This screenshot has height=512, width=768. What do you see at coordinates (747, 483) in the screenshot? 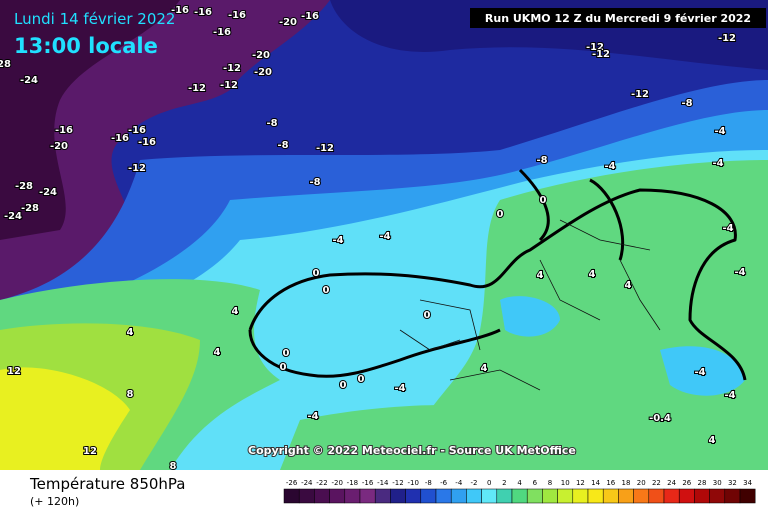
I see `scale-label: 34` at bounding box center [747, 483].